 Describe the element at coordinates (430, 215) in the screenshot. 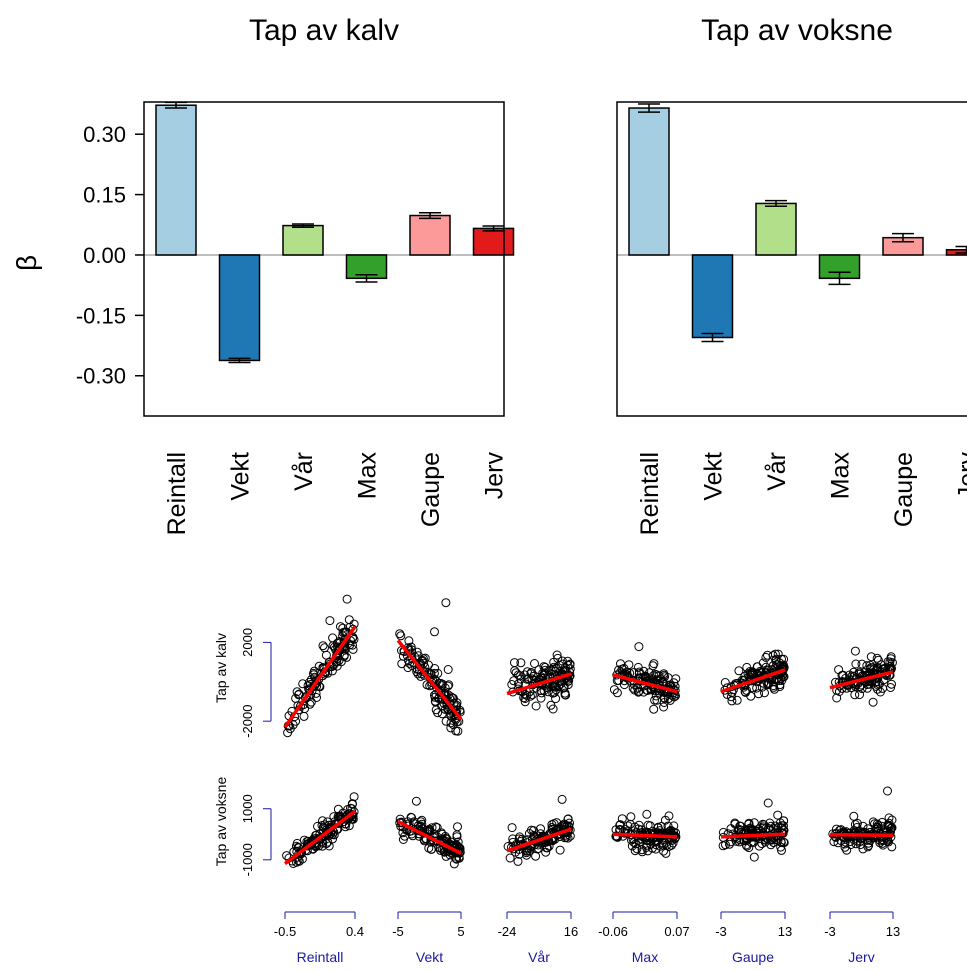

I see `error-bar-gaupe` at that location.